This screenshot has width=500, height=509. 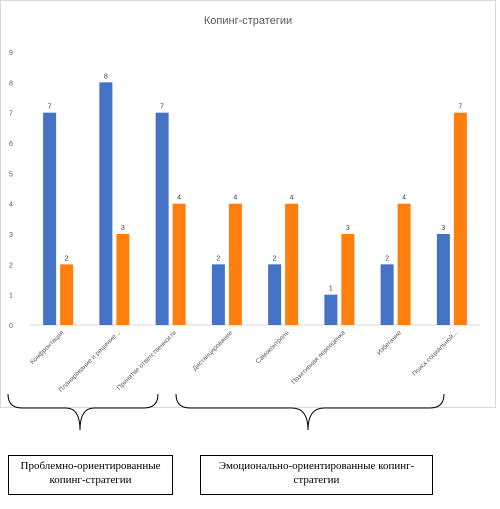 I want to click on x-tick-label: Избегание, so click(x=389, y=342).